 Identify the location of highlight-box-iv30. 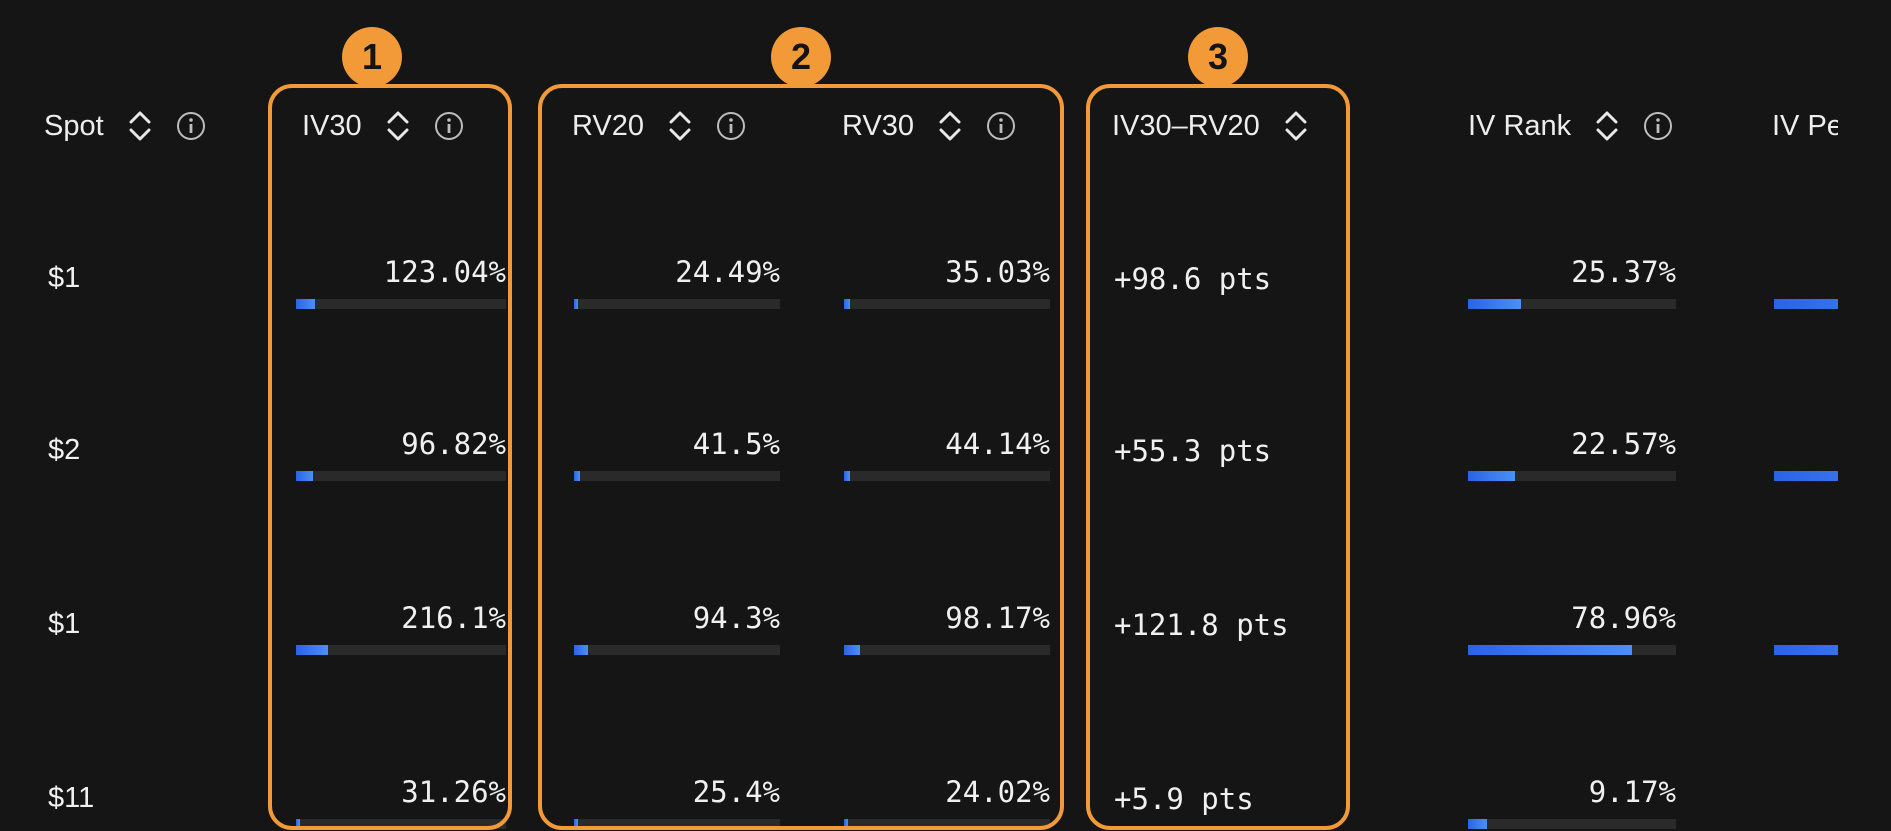
(390, 457).